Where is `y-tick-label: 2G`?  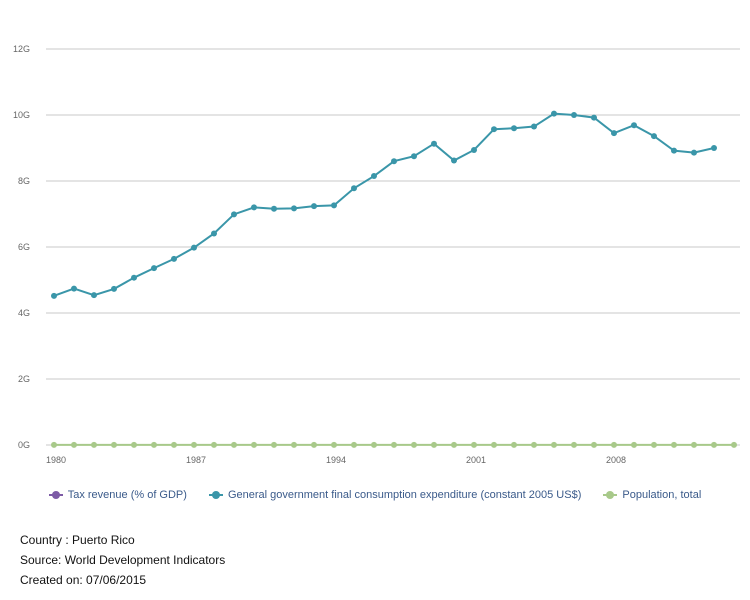 y-tick-label: 2G is located at coordinates (24, 379).